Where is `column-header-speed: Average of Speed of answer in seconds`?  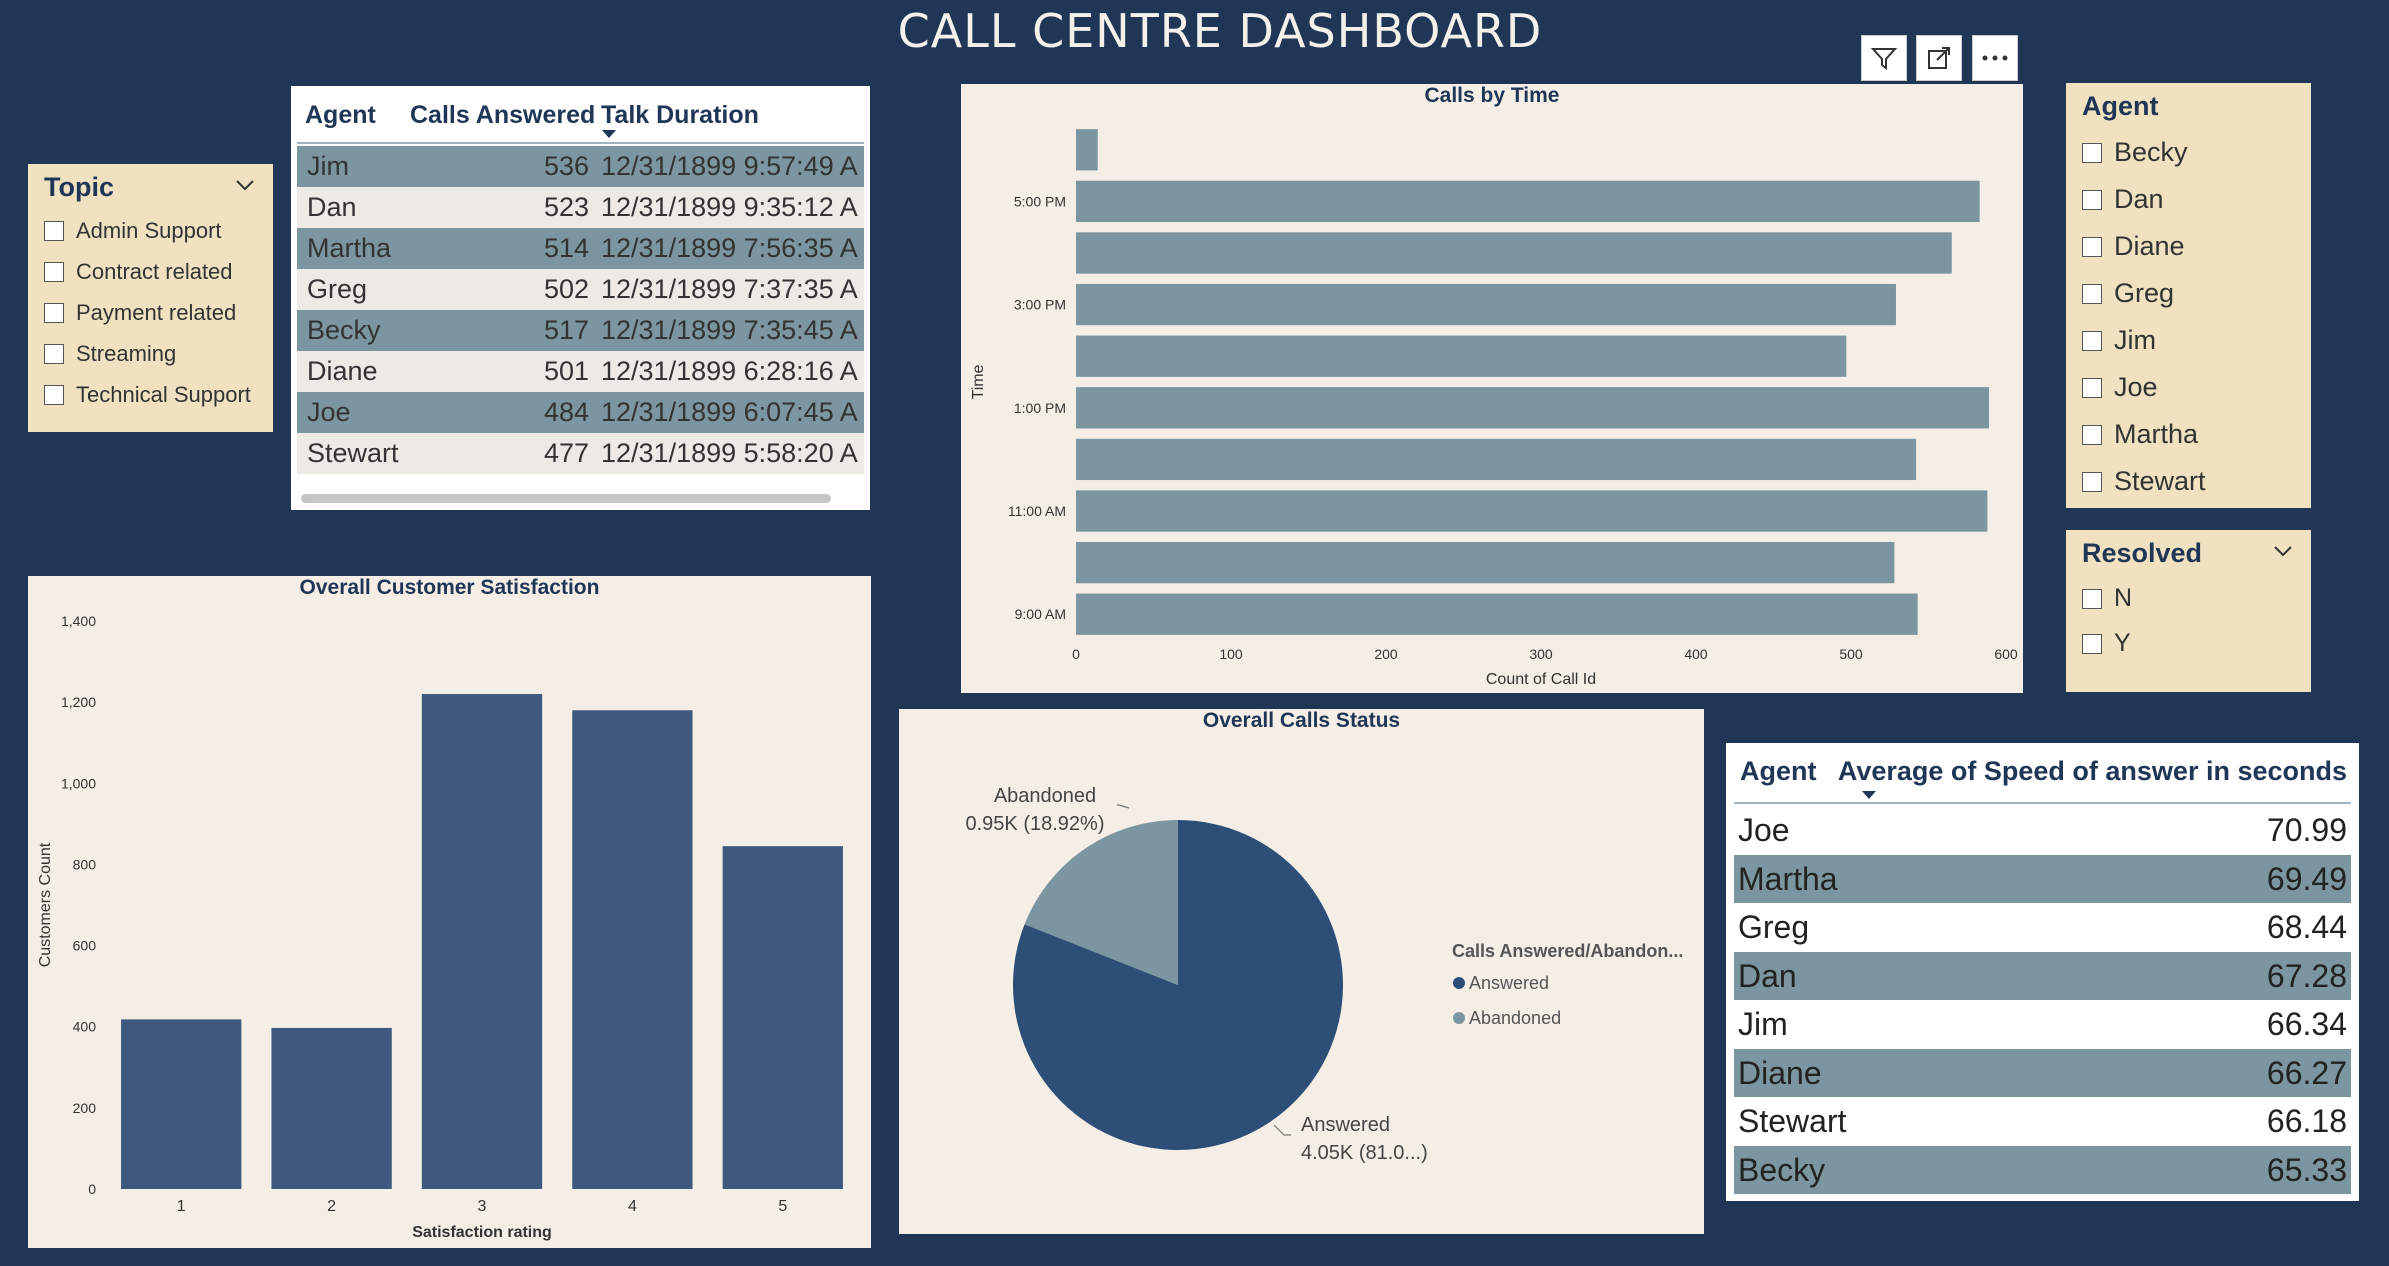
column-header-speed: Average of Speed of answer in seconds is located at coordinates (2092, 771).